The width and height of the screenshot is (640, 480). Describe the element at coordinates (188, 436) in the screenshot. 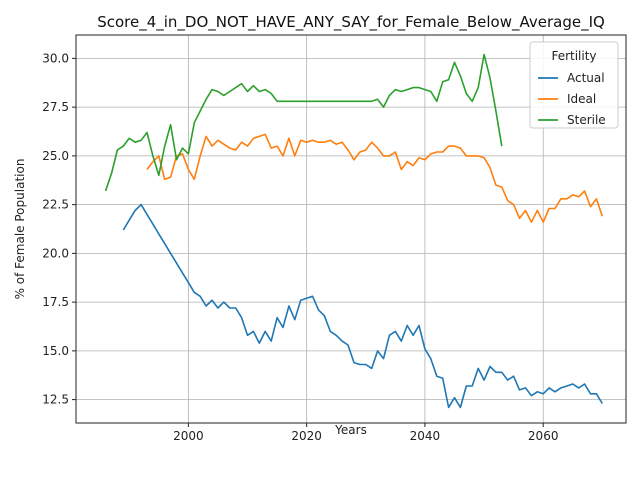

I see `x-tick-label: 2000` at that location.